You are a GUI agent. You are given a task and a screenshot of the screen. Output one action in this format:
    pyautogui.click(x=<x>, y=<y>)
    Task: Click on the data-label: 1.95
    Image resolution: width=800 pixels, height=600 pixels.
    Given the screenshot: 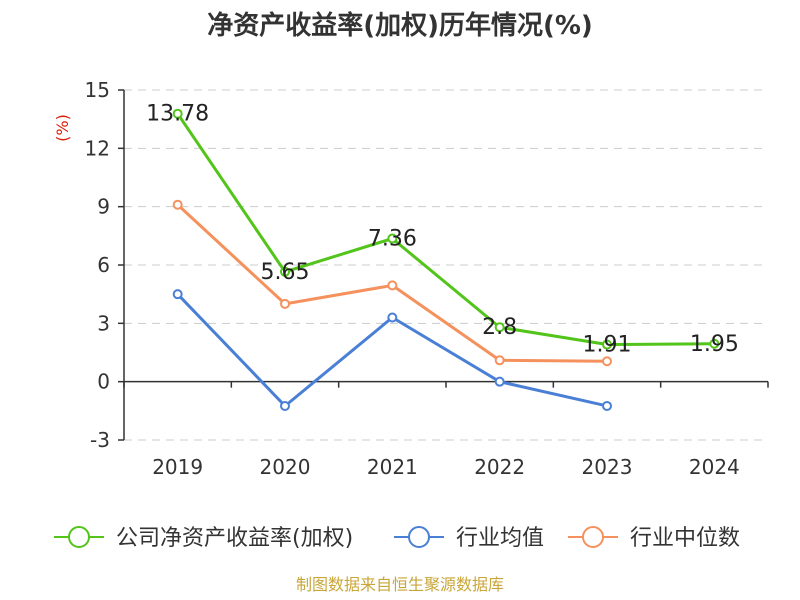 What is the action you would take?
    pyautogui.click(x=714, y=344)
    